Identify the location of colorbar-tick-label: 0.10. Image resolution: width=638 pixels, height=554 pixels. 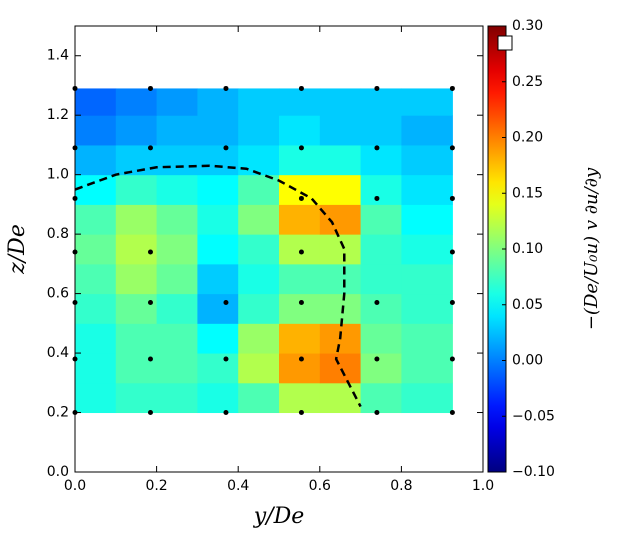
(527, 249).